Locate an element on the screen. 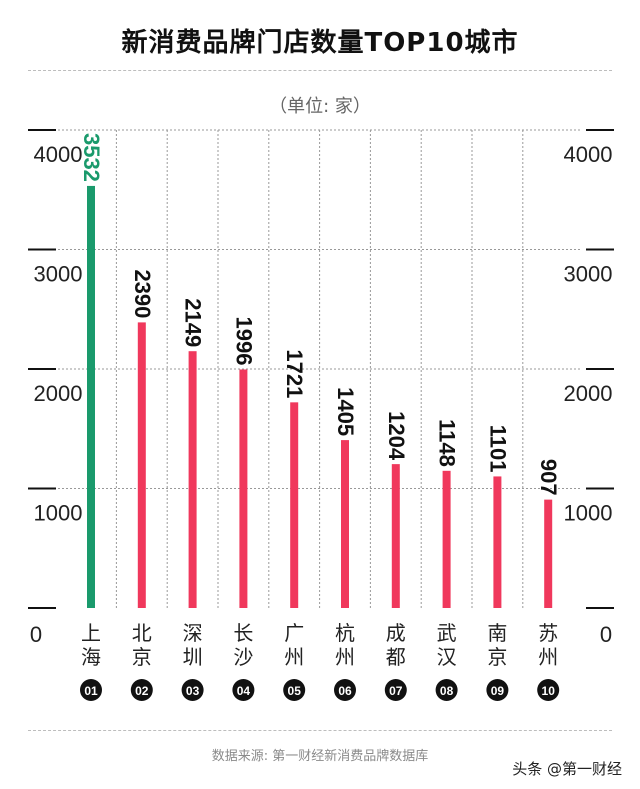 This screenshot has width=640, height=789. category-label: 北京 is located at coordinates (142, 645).